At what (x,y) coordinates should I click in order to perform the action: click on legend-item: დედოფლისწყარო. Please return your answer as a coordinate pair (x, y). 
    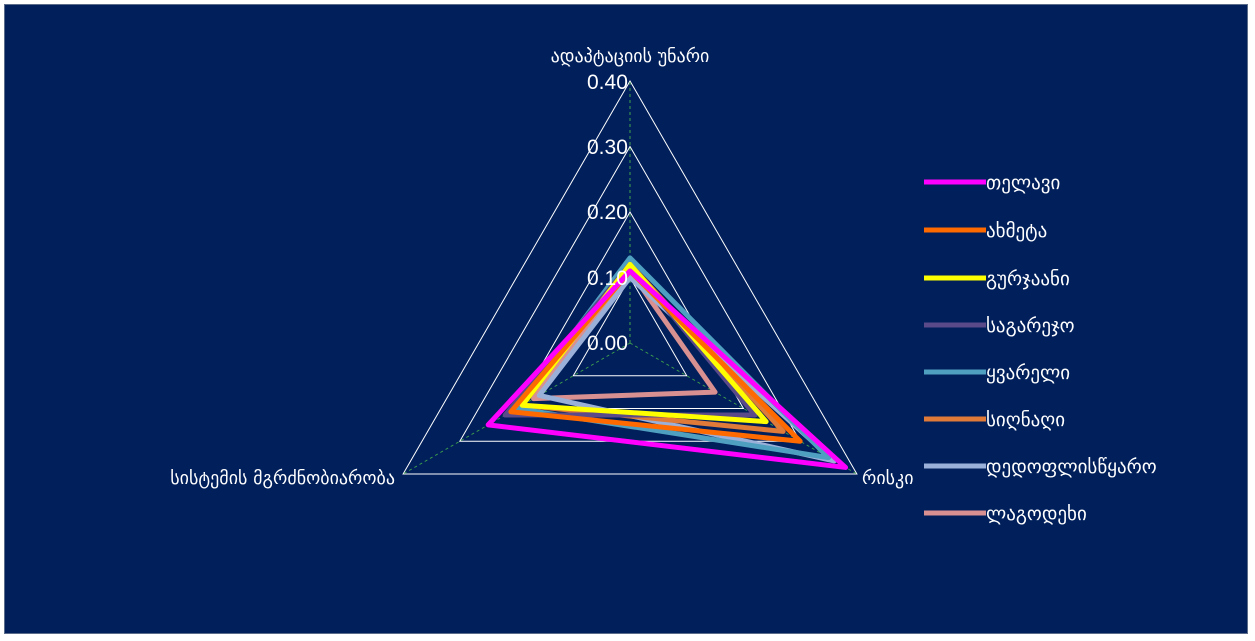
    Looking at the image, I should click on (1040, 467).